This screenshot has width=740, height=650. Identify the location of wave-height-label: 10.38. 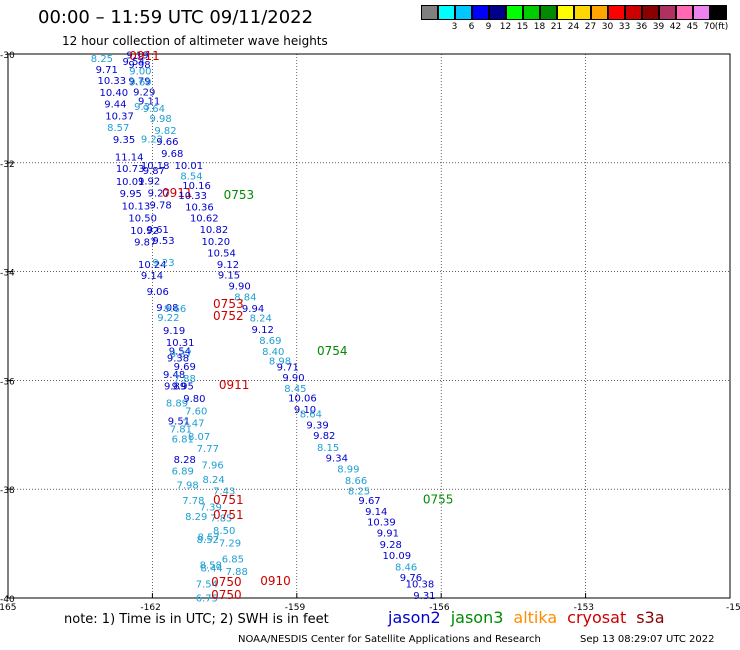
(420, 585).